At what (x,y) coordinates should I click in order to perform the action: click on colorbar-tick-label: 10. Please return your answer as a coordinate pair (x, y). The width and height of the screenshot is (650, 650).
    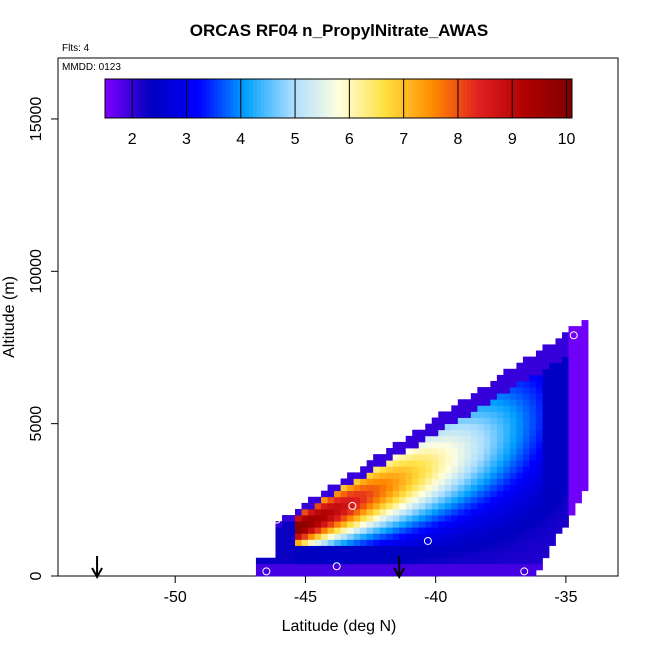
    Looking at the image, I should click on (567, 139).